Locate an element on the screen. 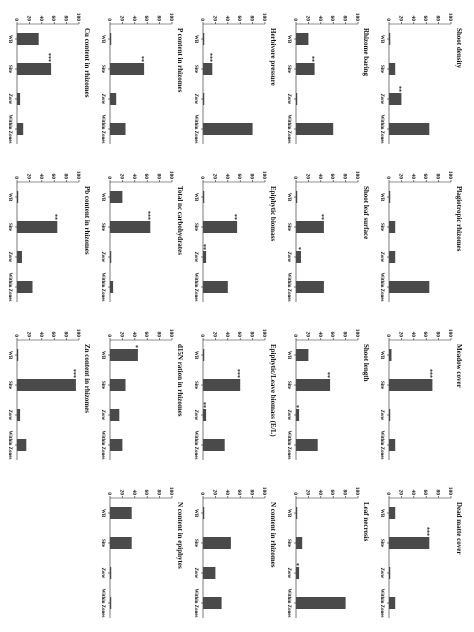  panel-title: Epiphytic/Leave biomass (E/L) is located at coordinates (273, 390).